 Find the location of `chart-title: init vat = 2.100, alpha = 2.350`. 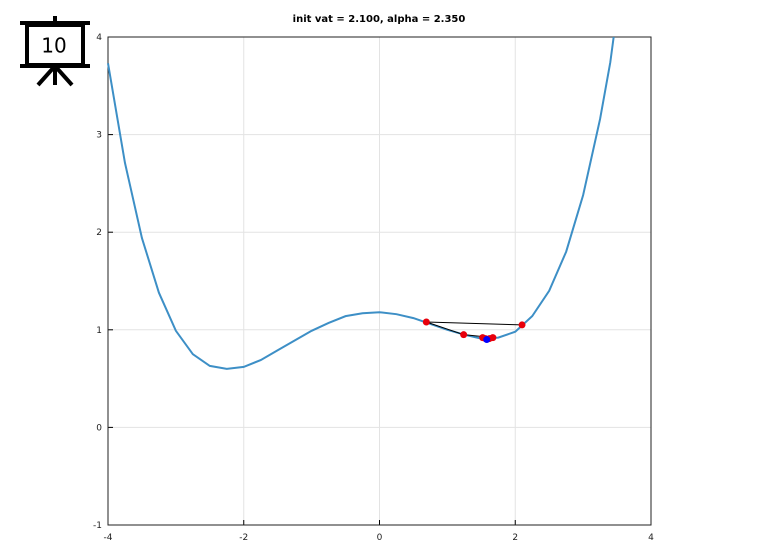

chart-title: init vat = 2.100, alpha = 2.350 is located at coordinates (379, 19).